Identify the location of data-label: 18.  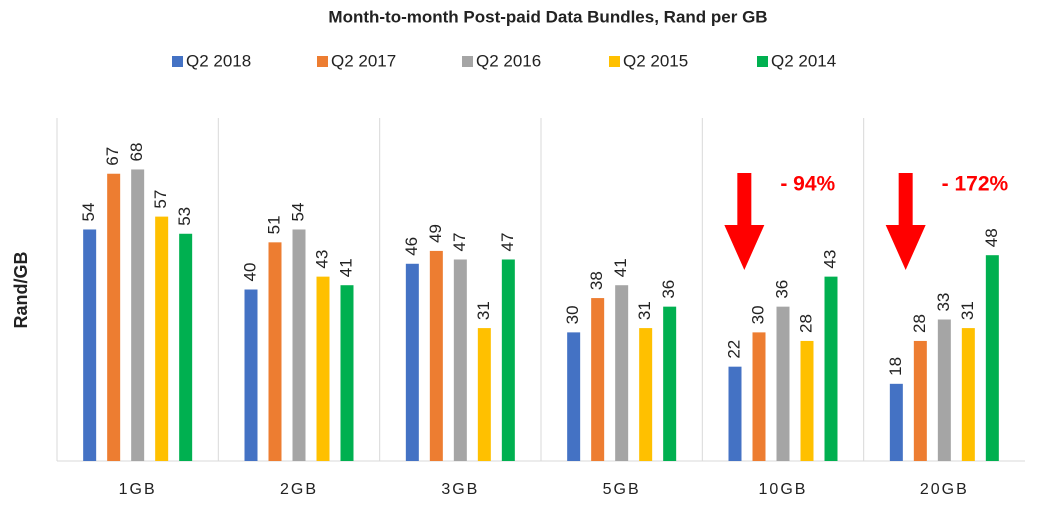
(895, 366).